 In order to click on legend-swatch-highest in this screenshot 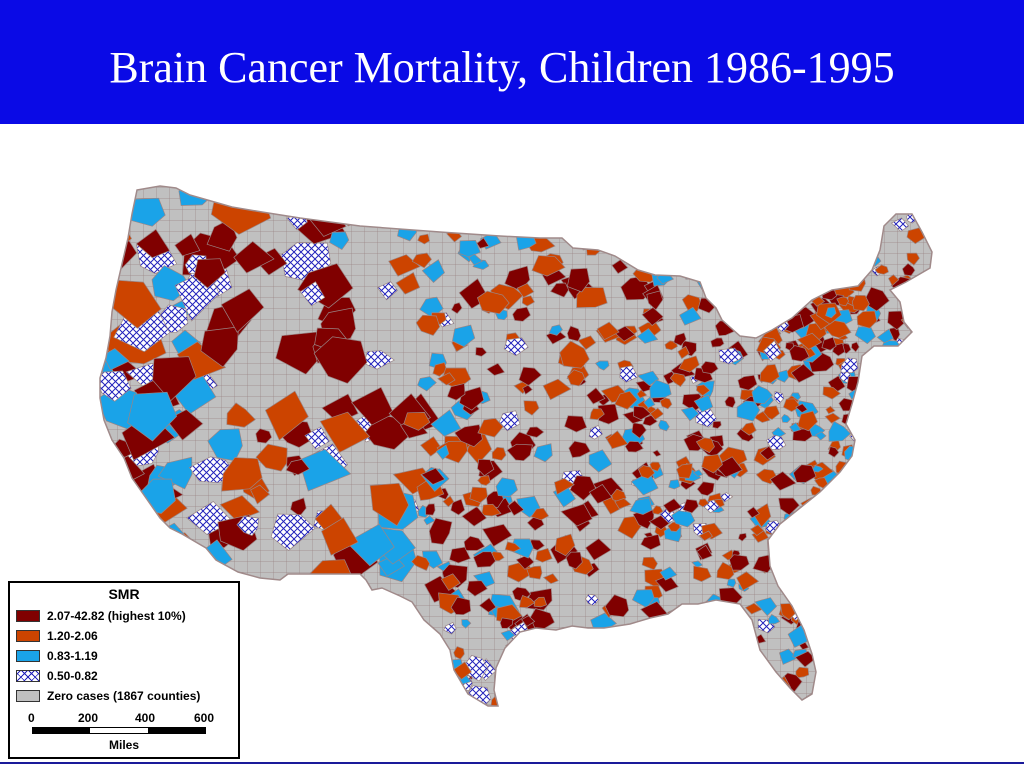, I will do `click(28, 616)`.